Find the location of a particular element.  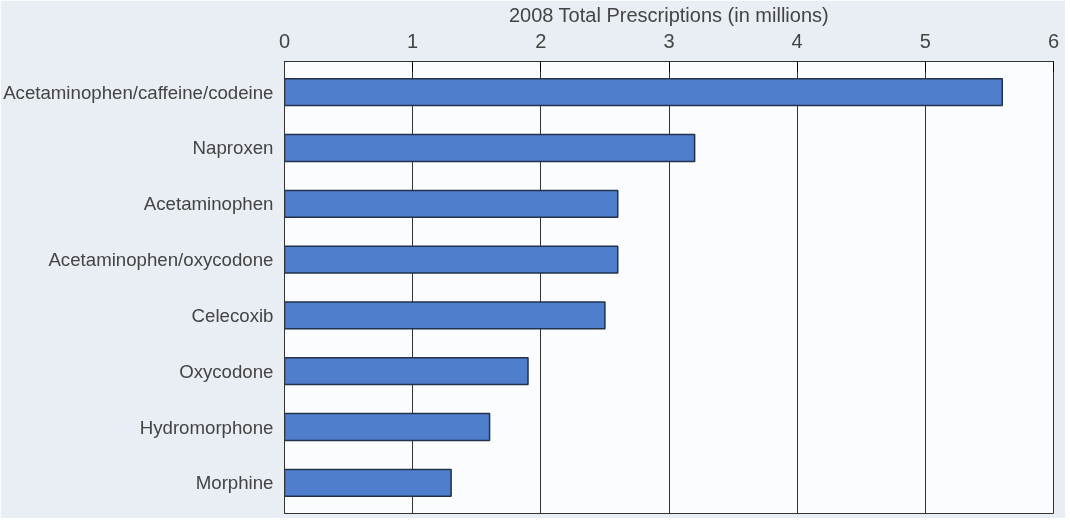

y-tick-label: Celecoxib is located at coordinates (232, 315).